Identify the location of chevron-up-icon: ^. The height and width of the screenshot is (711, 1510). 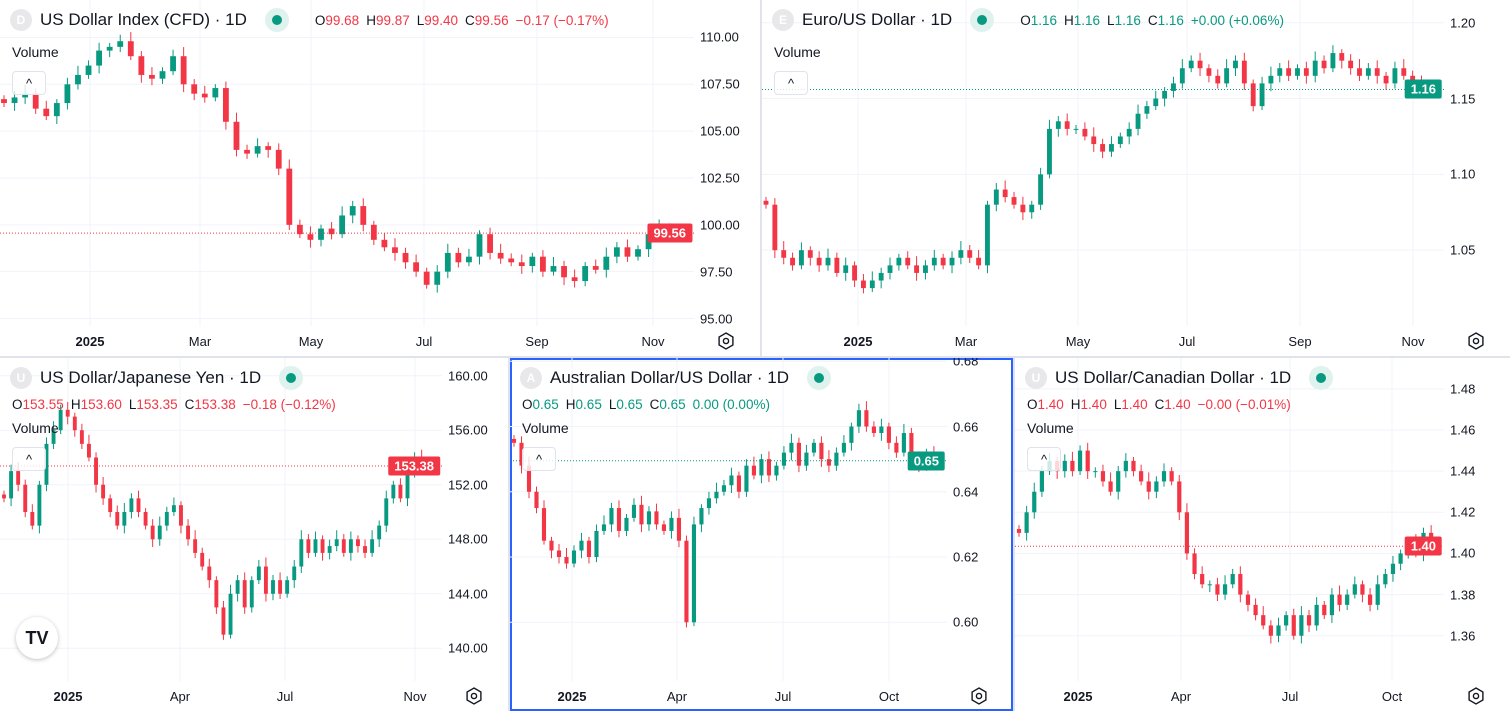
(29, 83).